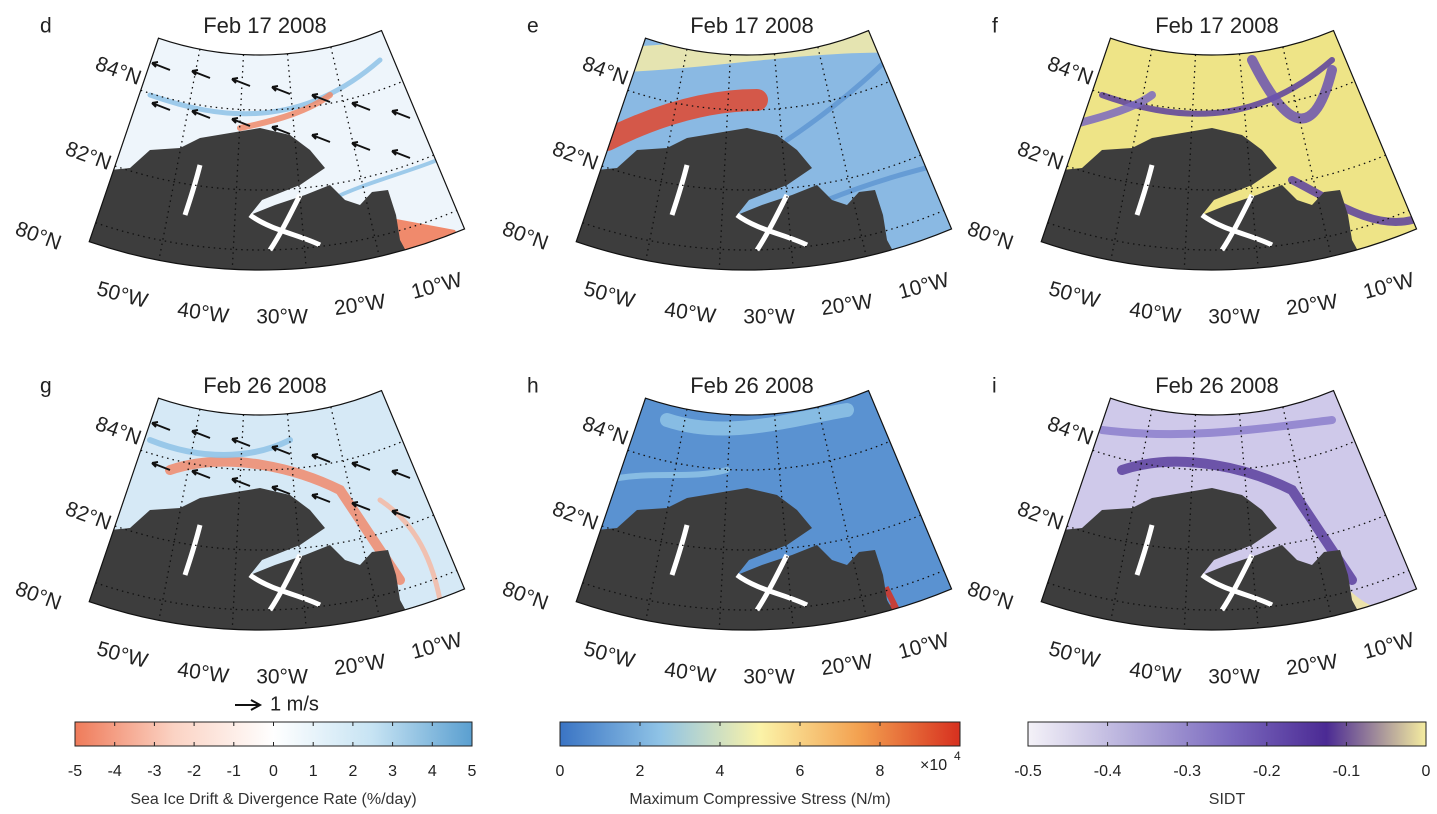 Image resolution: width=1437 pixels, height=814 pixels. I want to click on panel-letter: f, so click(995, 26).